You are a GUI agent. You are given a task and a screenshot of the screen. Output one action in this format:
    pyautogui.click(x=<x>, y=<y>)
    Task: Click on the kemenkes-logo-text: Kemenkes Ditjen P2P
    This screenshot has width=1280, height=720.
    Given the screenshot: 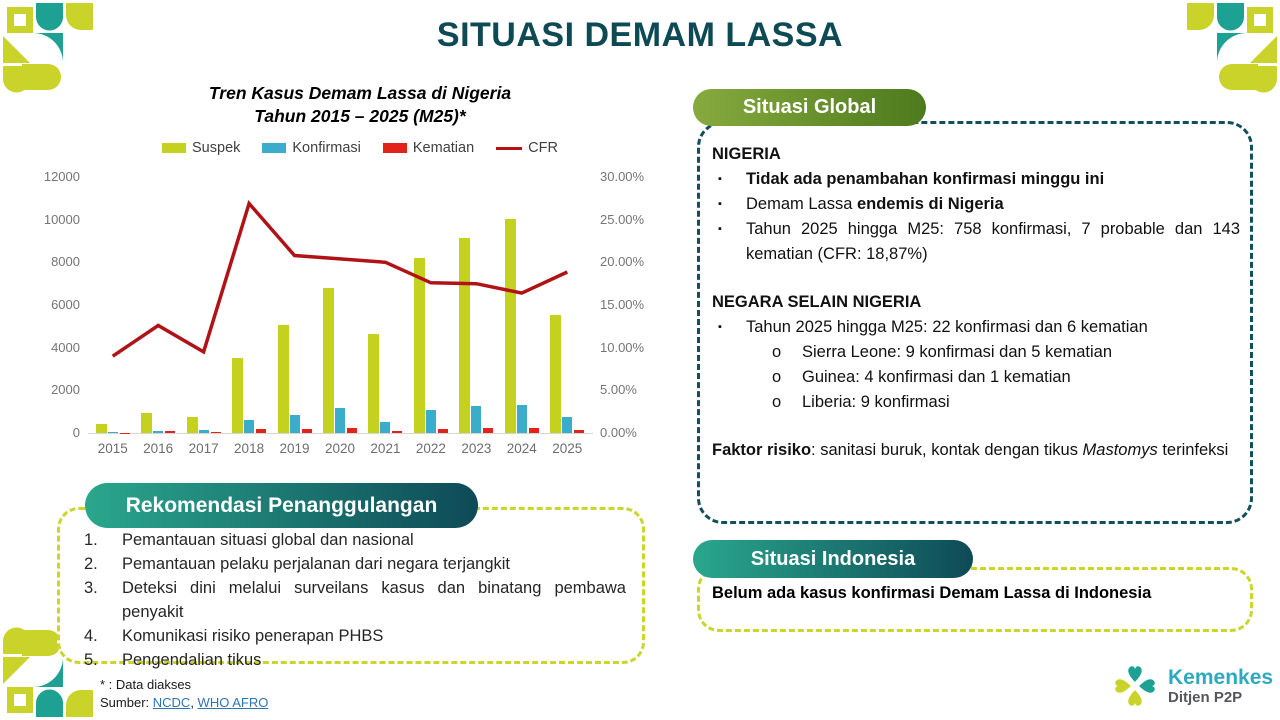 What is the action you would take?
    pyautogui.click(x=1220, y=686)
    